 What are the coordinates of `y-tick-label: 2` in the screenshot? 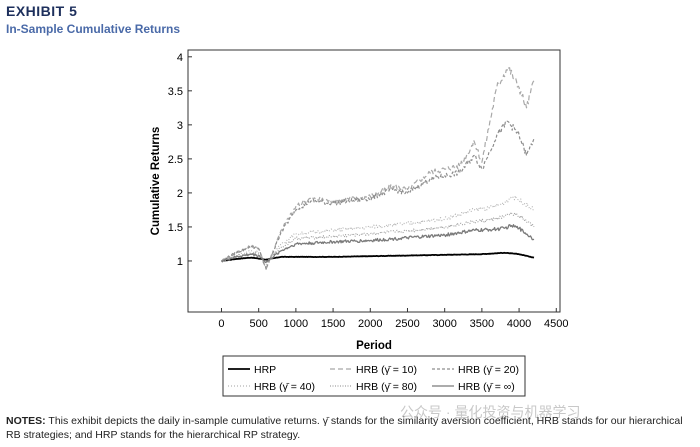 It's located at (180, 194).